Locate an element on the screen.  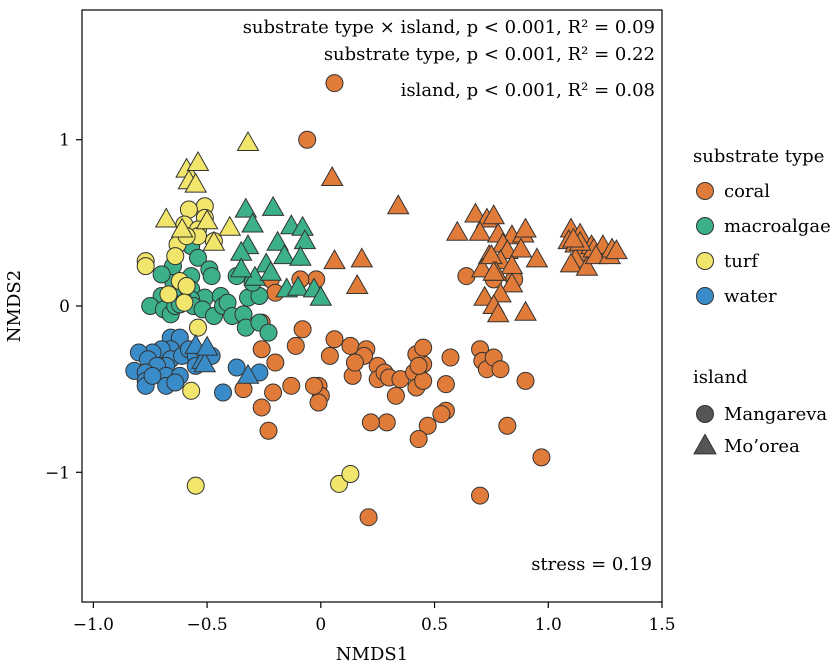
y-tick-label: 1 is located at coordinates (64, 141).